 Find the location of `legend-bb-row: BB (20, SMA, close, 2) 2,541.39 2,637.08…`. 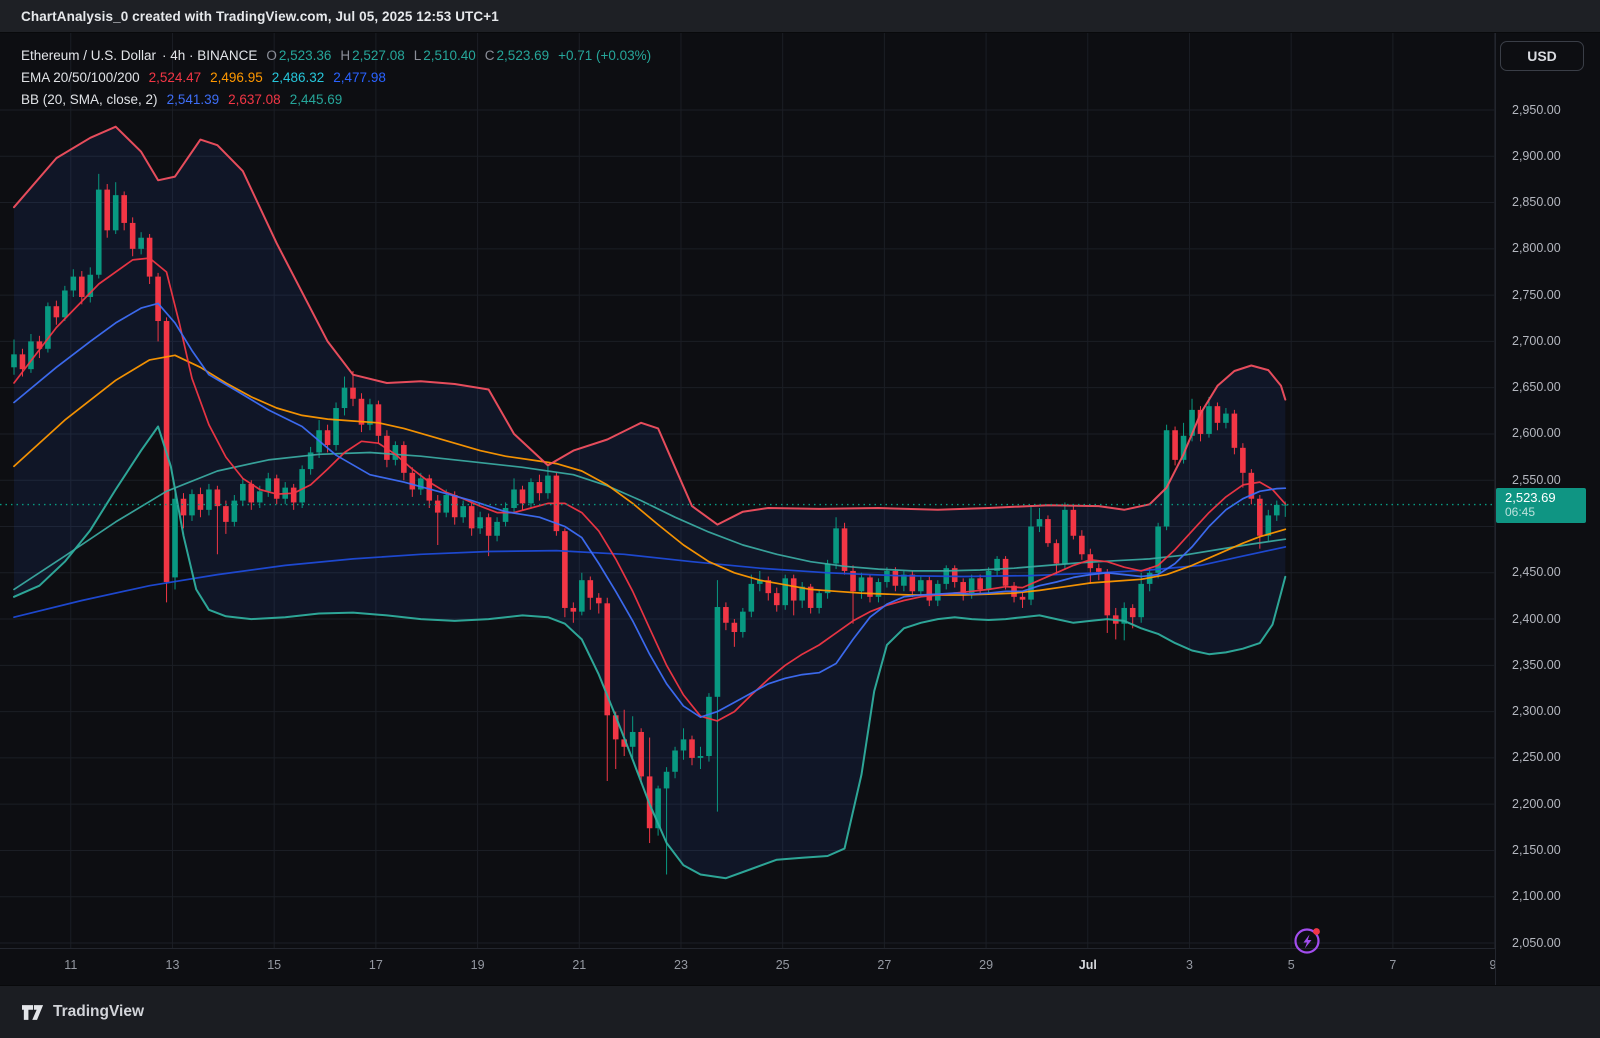

legend-bb-row: BB (20, SMA, close, 2) 2,541.39 2,637.08… is located at coordinates (336, 99).